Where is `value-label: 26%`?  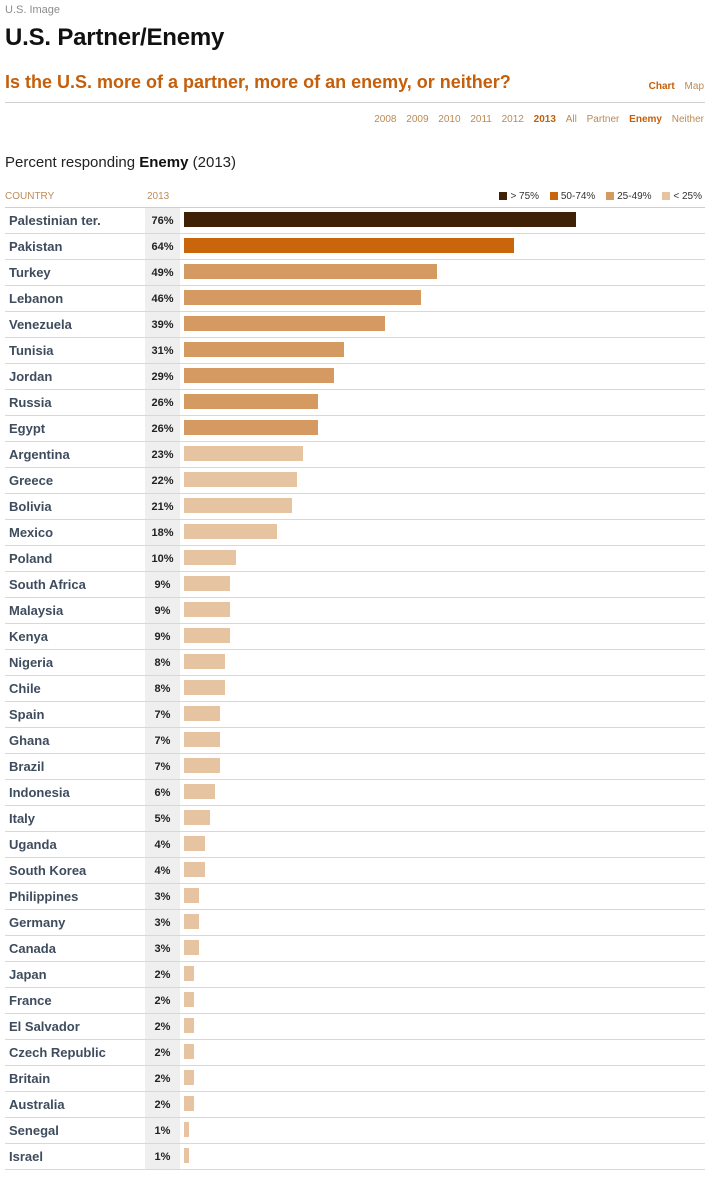 value-label: 26% is located at coordinates (162, 403).